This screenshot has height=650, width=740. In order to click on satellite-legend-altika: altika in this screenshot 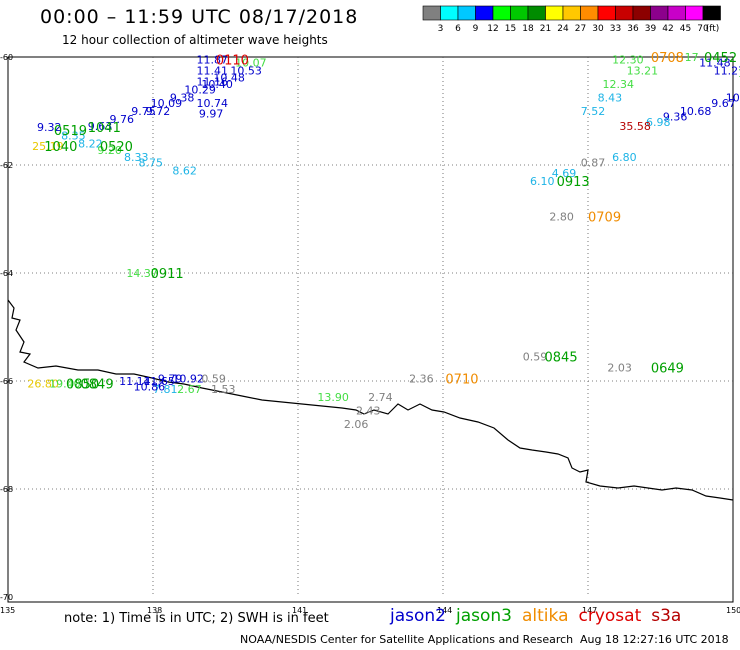, I will do `click(545, 616)`.